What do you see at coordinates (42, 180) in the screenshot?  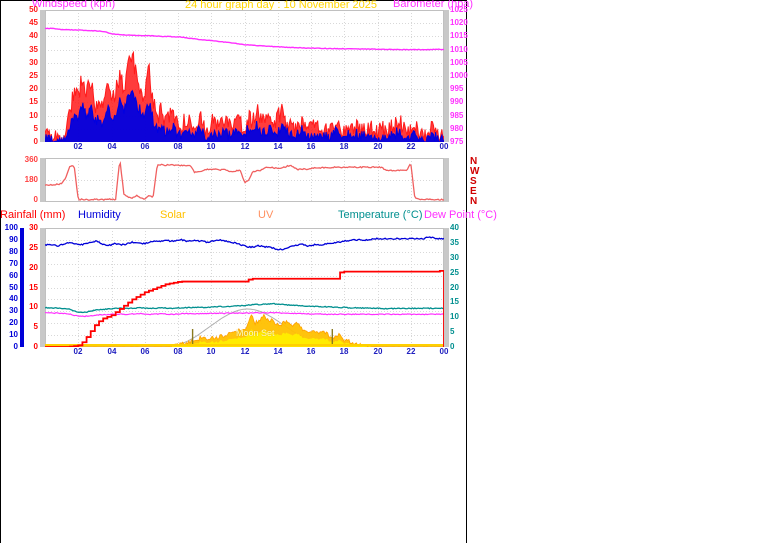 I see `dir-left-spine` at bounding box center [42, 180].